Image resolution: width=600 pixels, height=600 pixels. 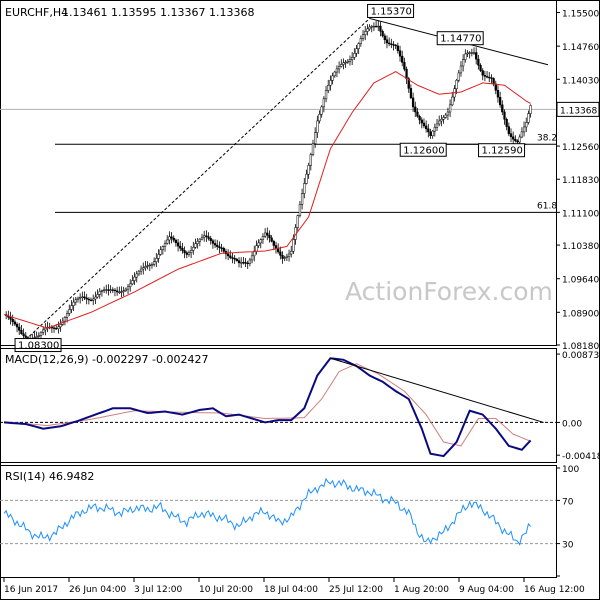 I want to click on x-tick-label: 25 Jul 12:00, so click(x=356, y=590).